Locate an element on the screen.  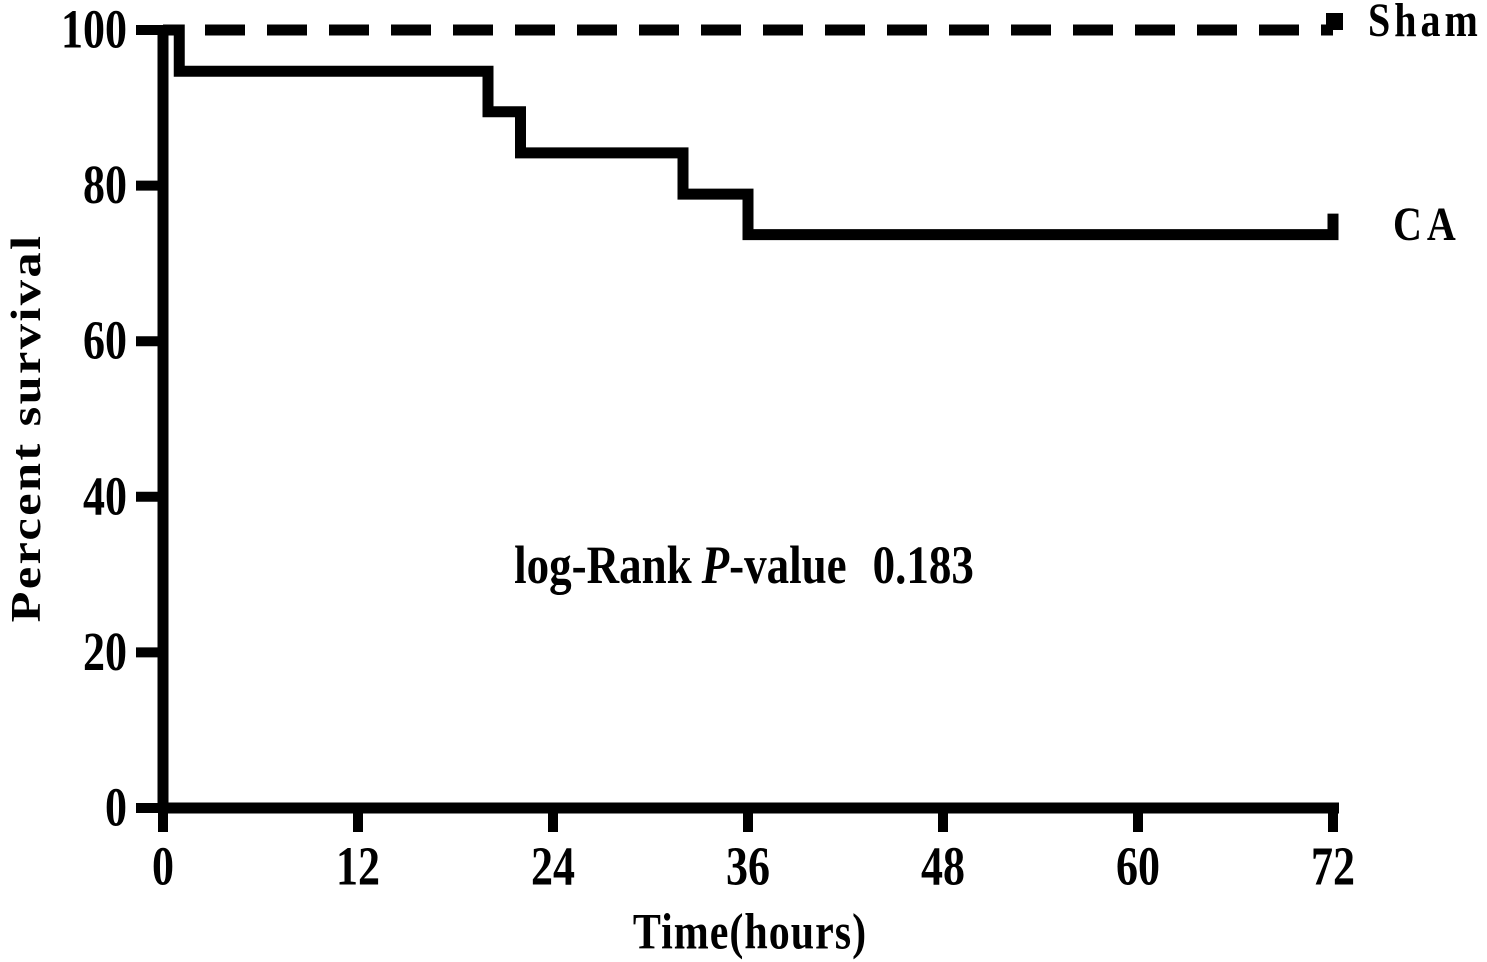
legend-label-sham: Sham is located at coordinates (1425, 23).